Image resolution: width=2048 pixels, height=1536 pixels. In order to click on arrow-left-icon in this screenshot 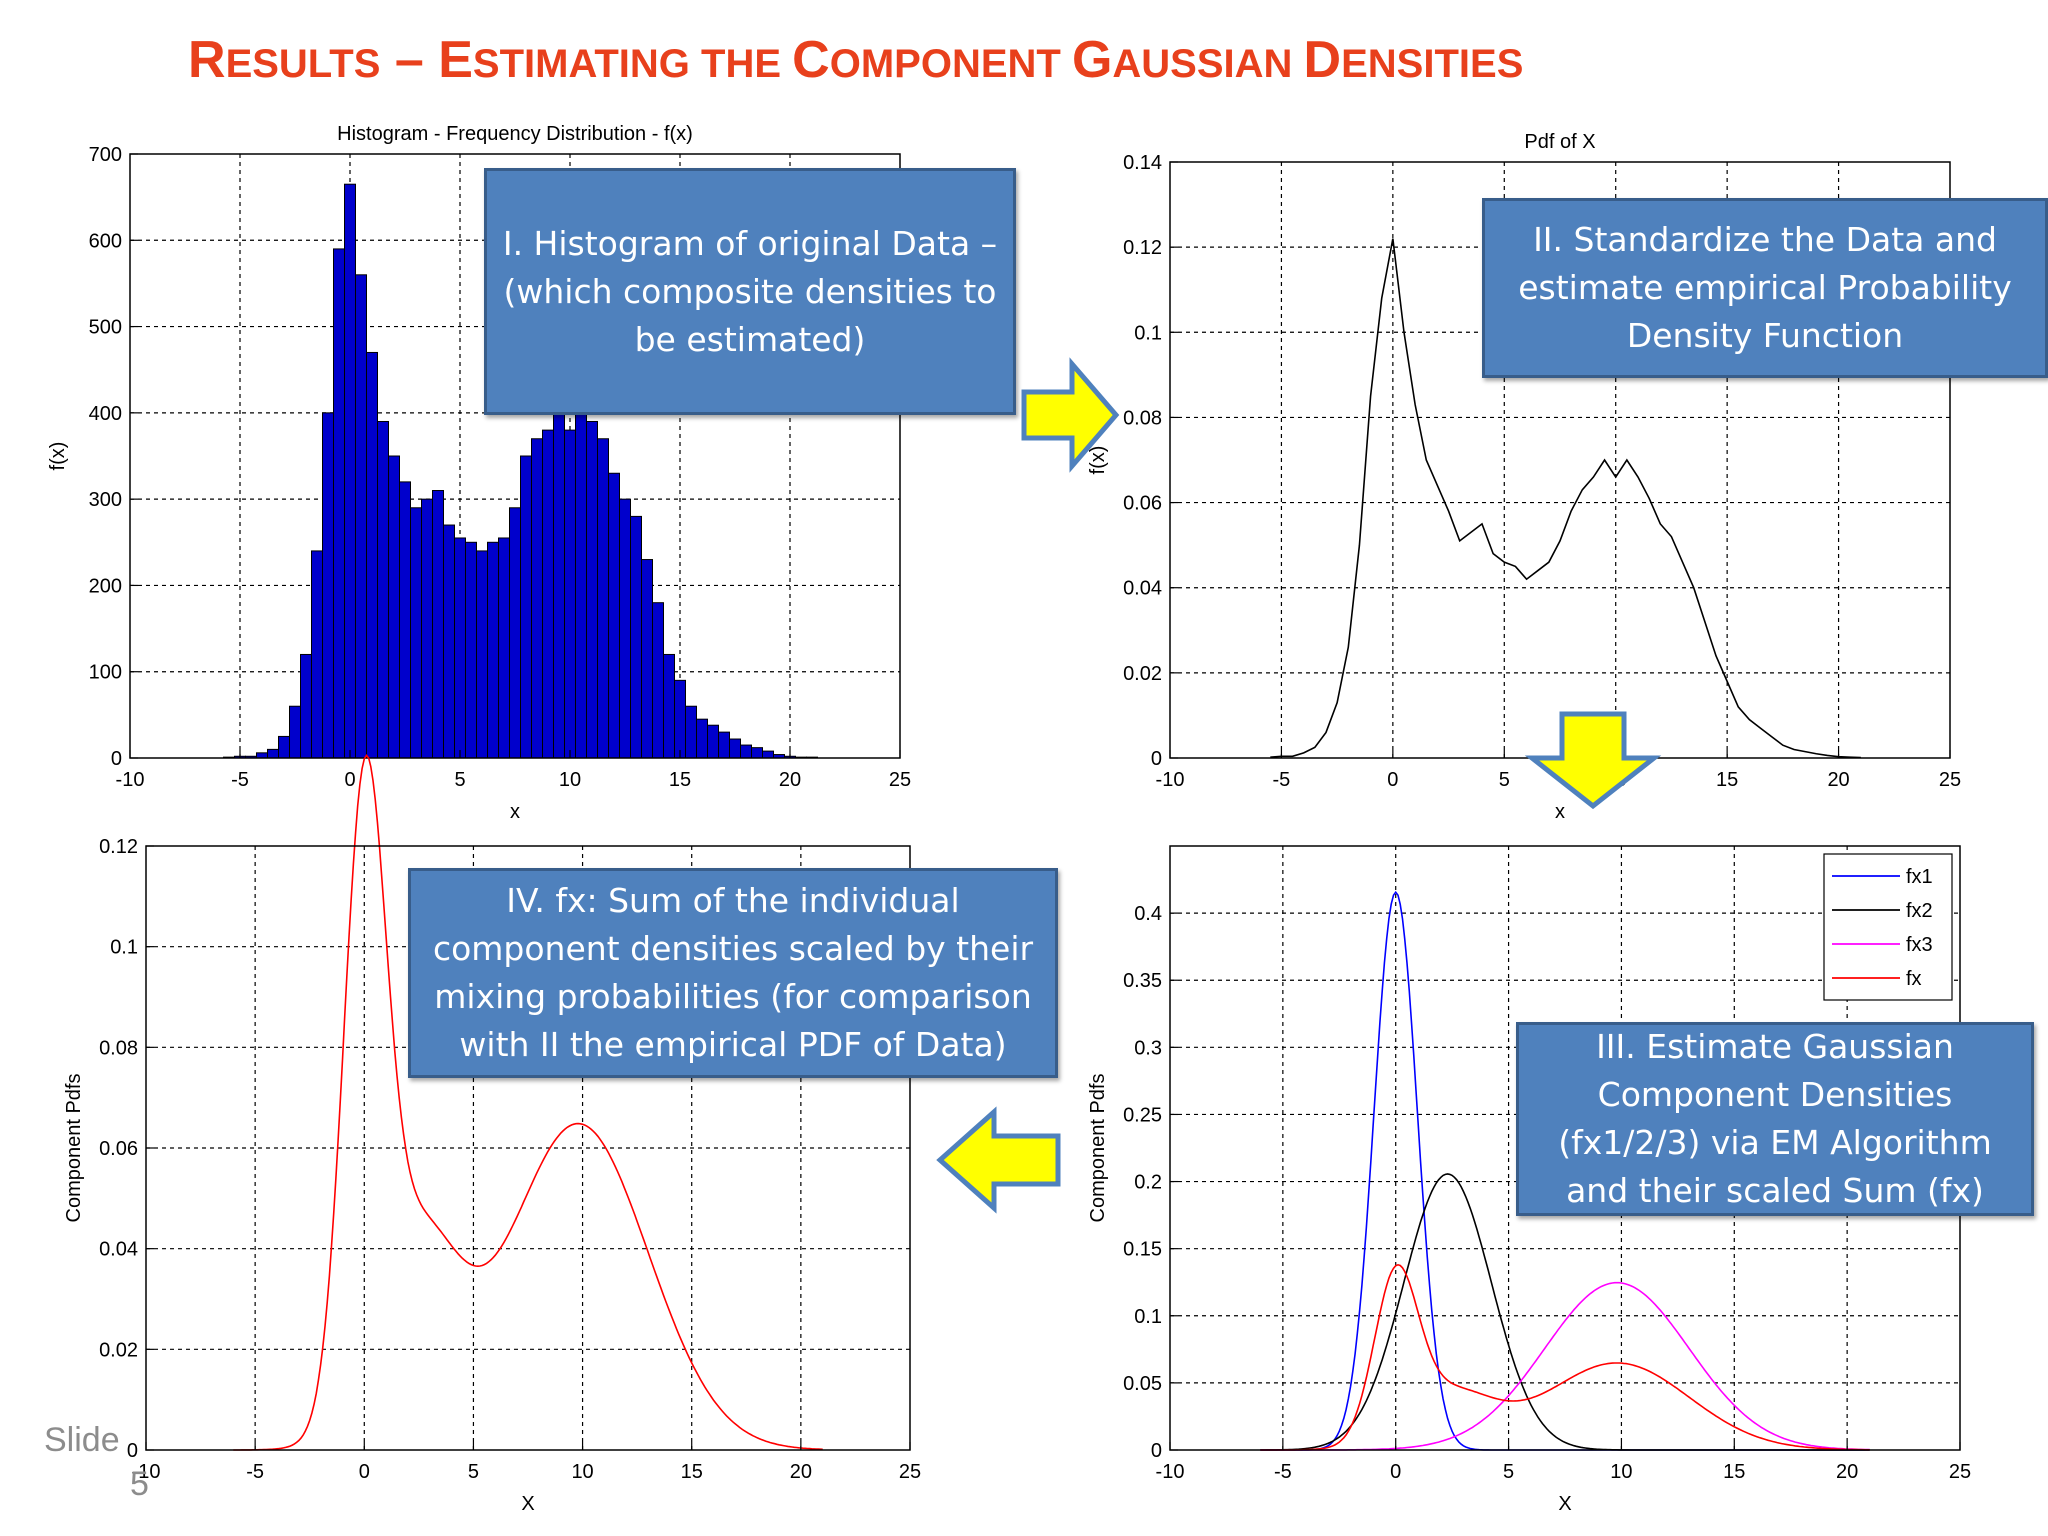, I will do `click(998, 1160)`.